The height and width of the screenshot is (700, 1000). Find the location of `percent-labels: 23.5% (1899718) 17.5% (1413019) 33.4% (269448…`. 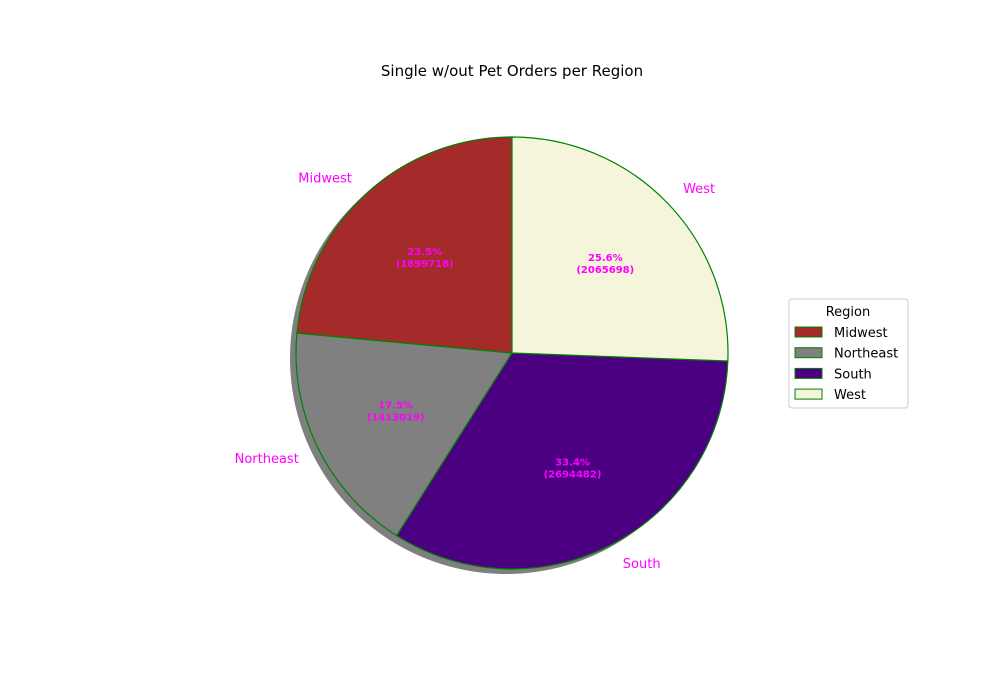

percent-labels: 23.5% (1899718) 17.5% (1413019) 33.4% (269448… is located at coordinates (500, 363).